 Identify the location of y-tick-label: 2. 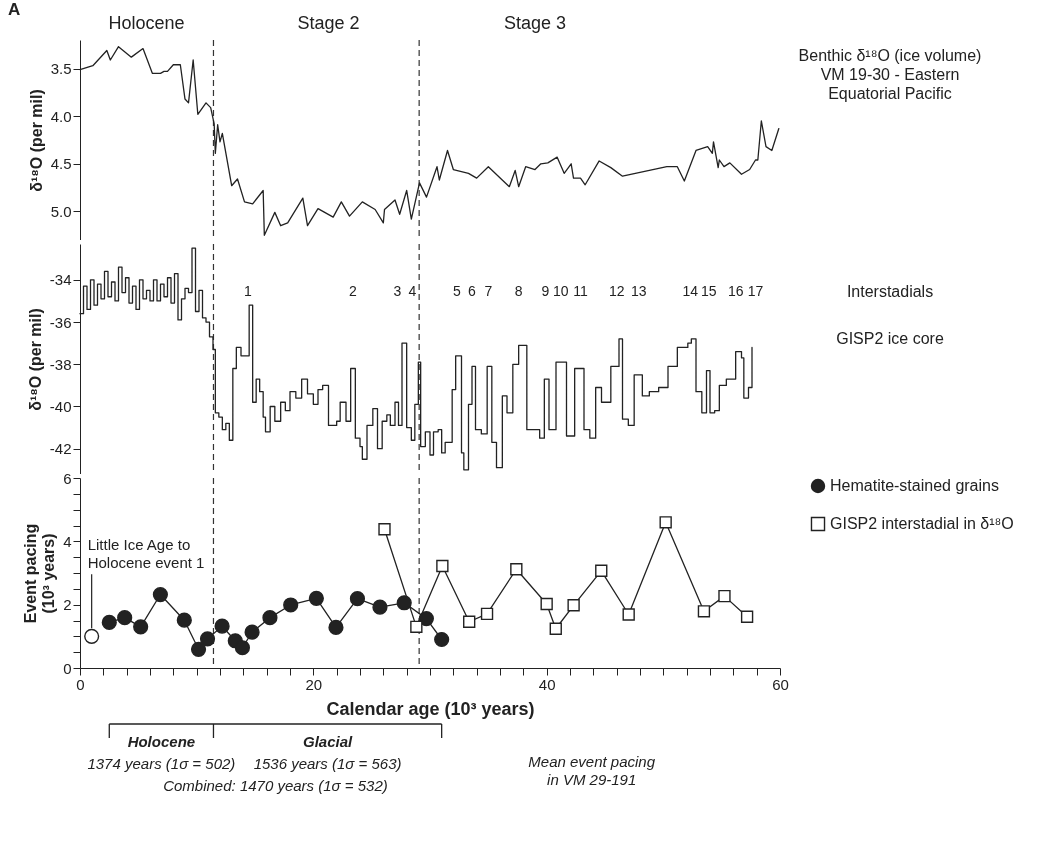
(67, 605).